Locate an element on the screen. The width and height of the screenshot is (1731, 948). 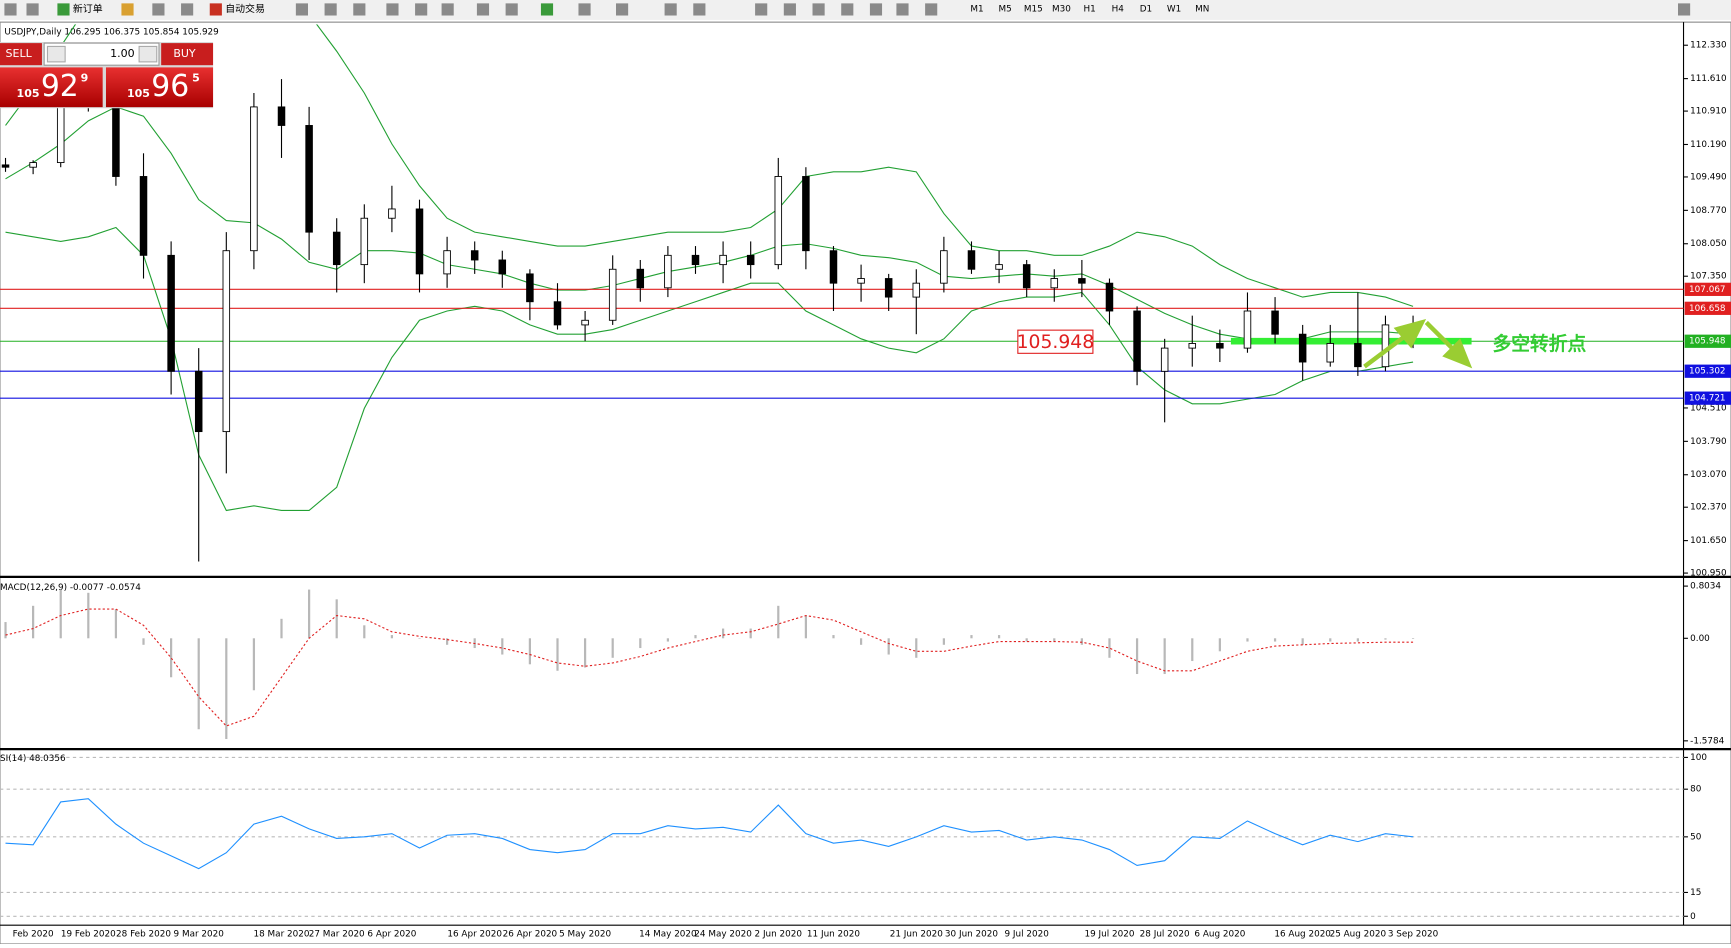
sell-button is located at coordinates (21, 54).